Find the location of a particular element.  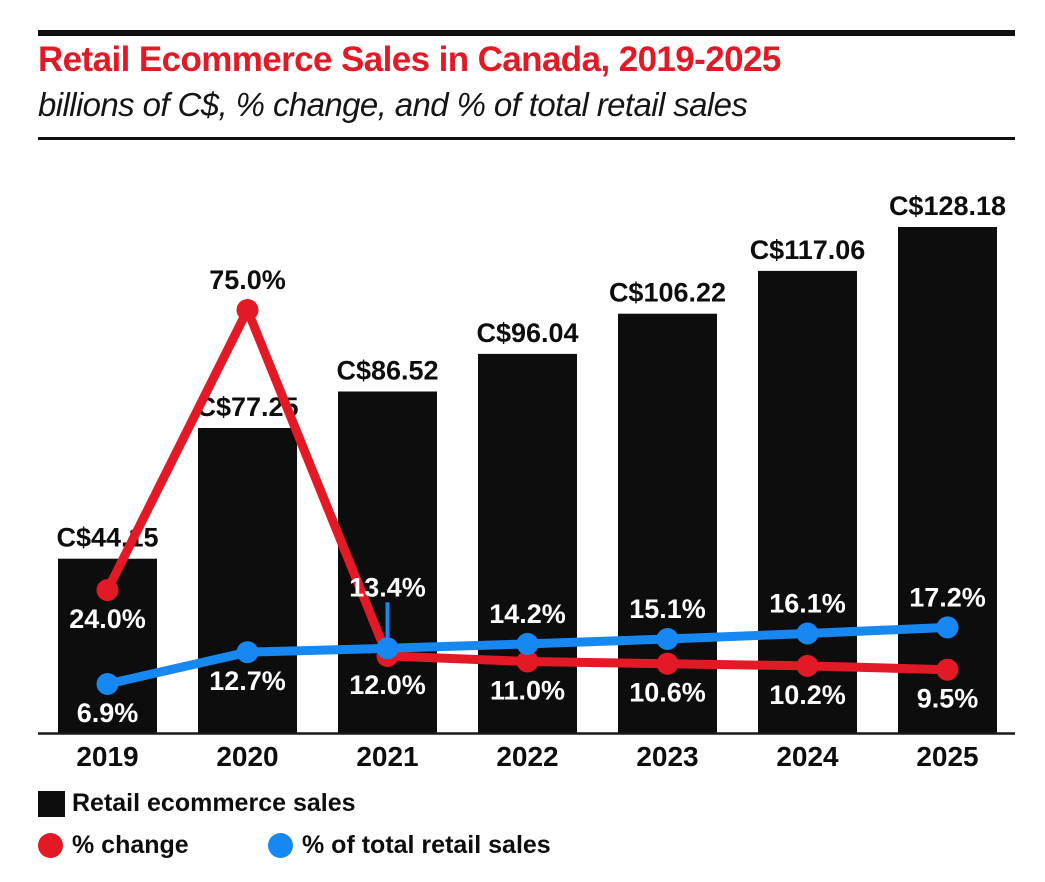

pct-change-point-2025 is located at coordinates (947, 669).